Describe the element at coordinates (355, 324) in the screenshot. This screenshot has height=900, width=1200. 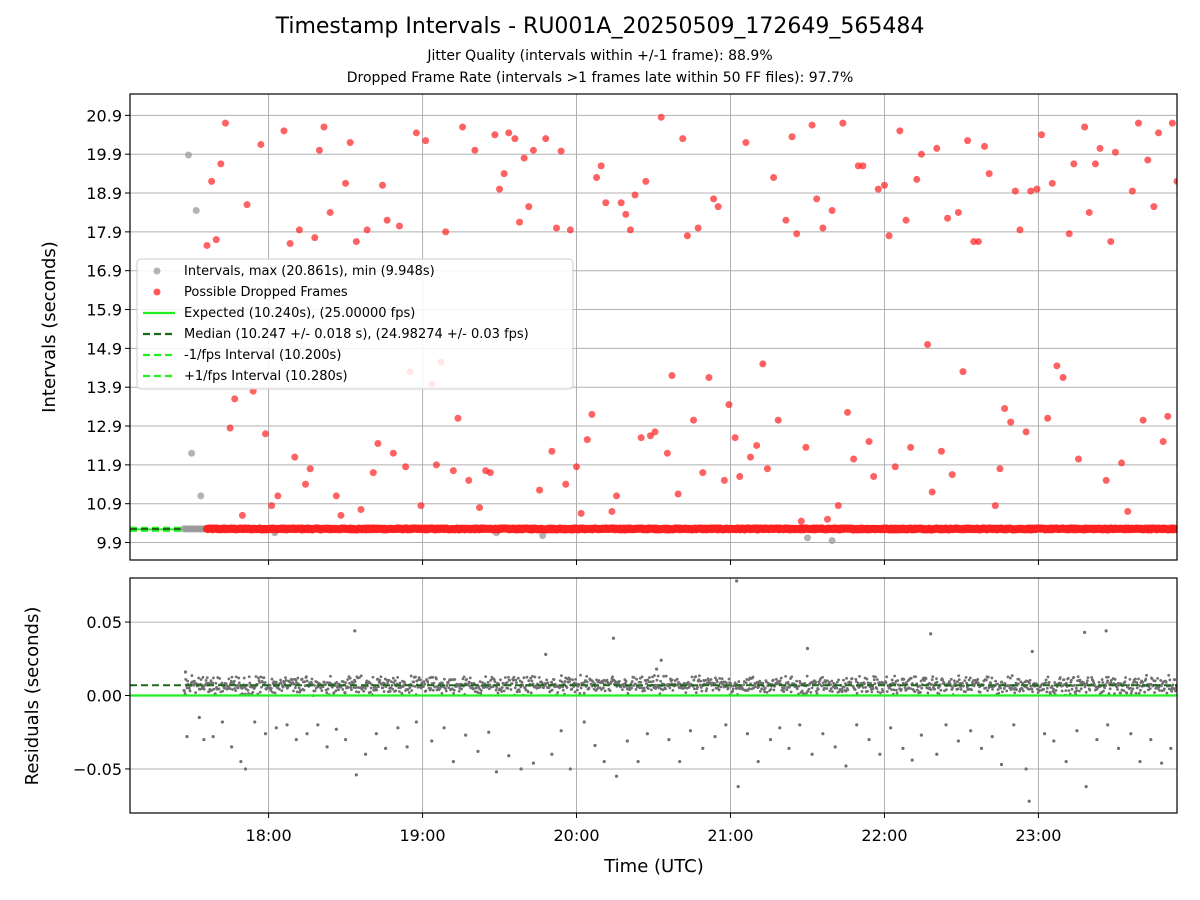
I see `legend-box` at that location.